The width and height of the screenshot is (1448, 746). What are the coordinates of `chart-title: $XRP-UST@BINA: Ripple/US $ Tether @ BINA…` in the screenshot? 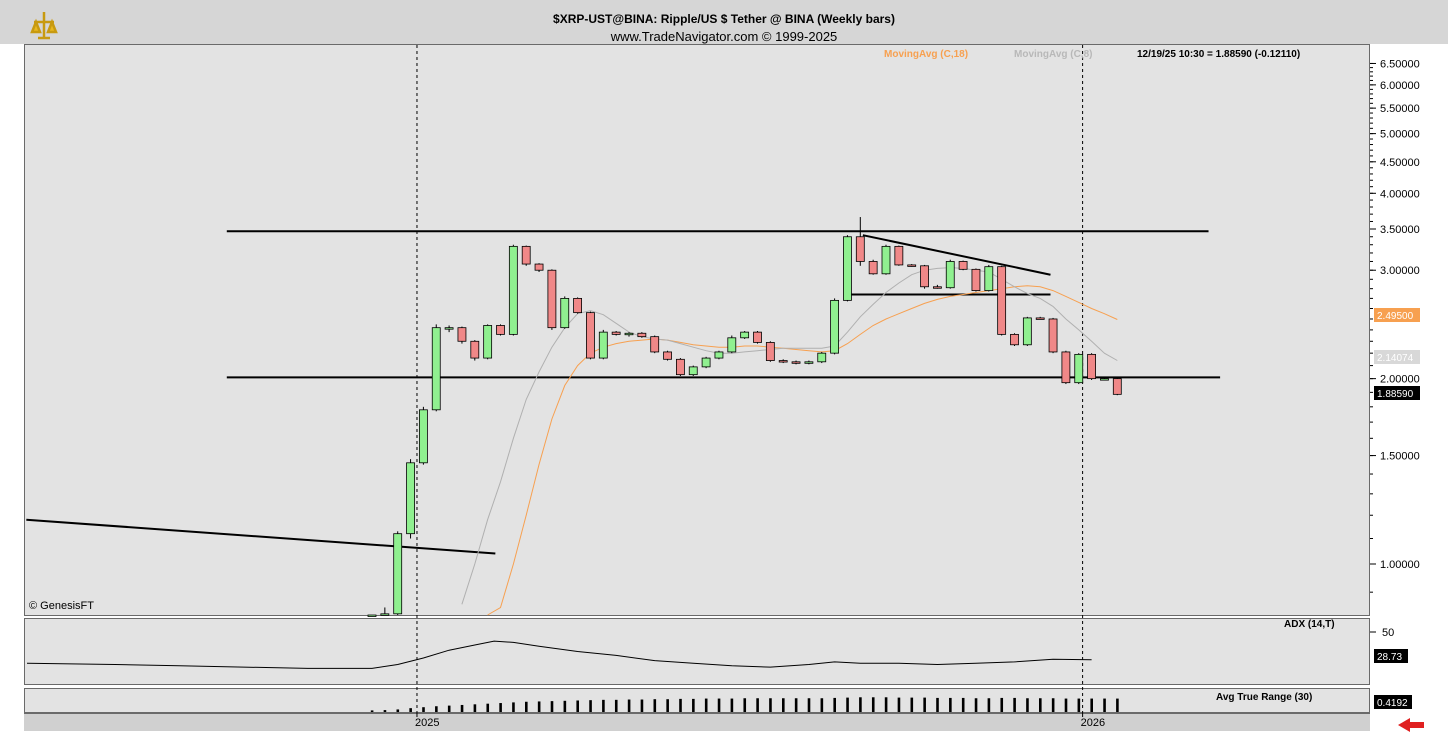 It's located at (724, 19).